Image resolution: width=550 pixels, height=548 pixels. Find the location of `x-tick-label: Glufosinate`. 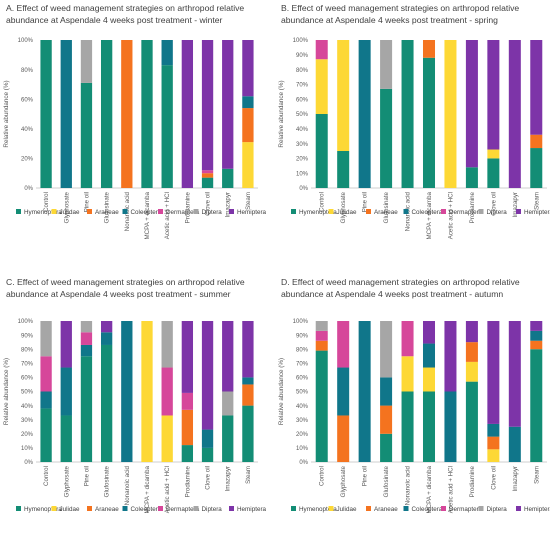

x-tick-label: Glufosinate is located at coordinates (386, 207).